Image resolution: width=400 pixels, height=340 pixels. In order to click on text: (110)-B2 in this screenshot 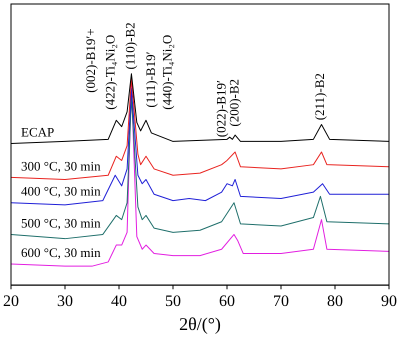, I will do `click(130, 46)`.